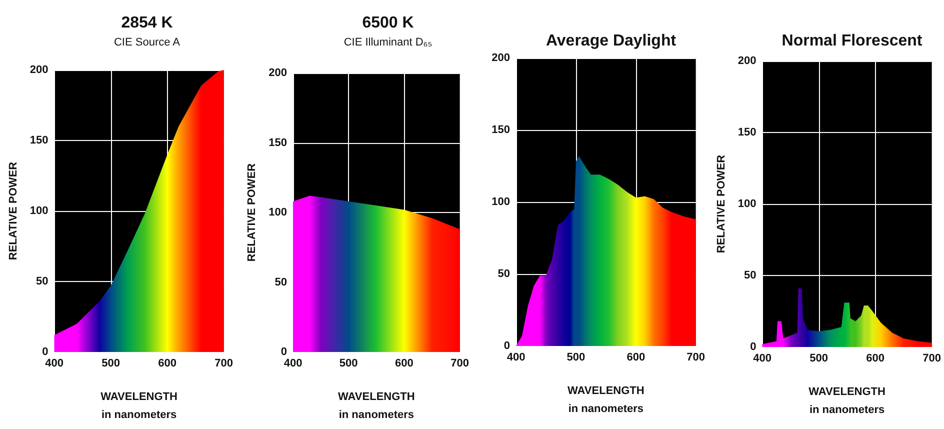  I want to click on chart-subtitle: CIE Illuminant D₆₅, so click(388, 42).